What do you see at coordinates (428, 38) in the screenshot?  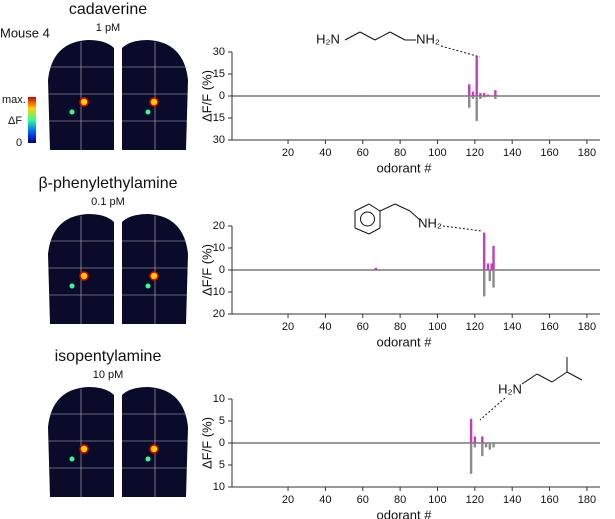 I see `structure-label: NH₂` at bounding box center [428, 38].